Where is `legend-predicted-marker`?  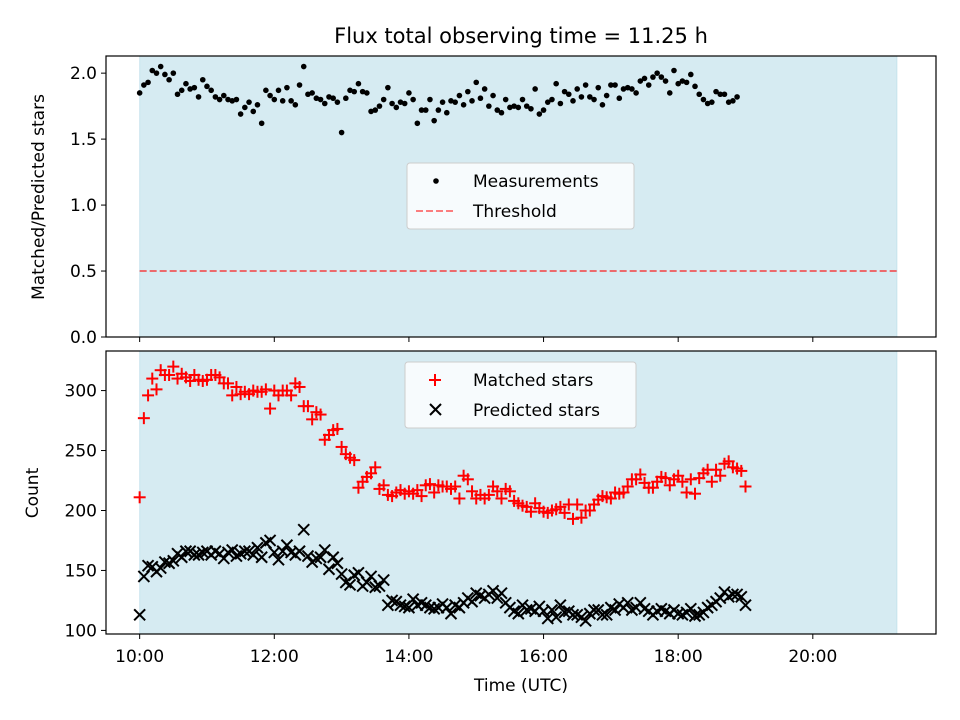
legend-predicted-marker is located at coordinates (435, 409).